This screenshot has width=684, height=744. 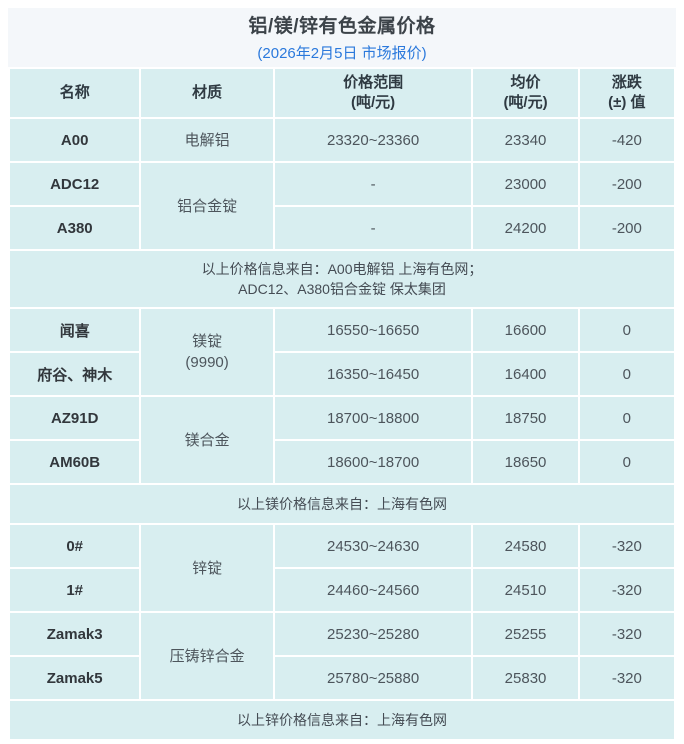 I want to click on average-price-cell: 16400, so click(x=525, y=374).